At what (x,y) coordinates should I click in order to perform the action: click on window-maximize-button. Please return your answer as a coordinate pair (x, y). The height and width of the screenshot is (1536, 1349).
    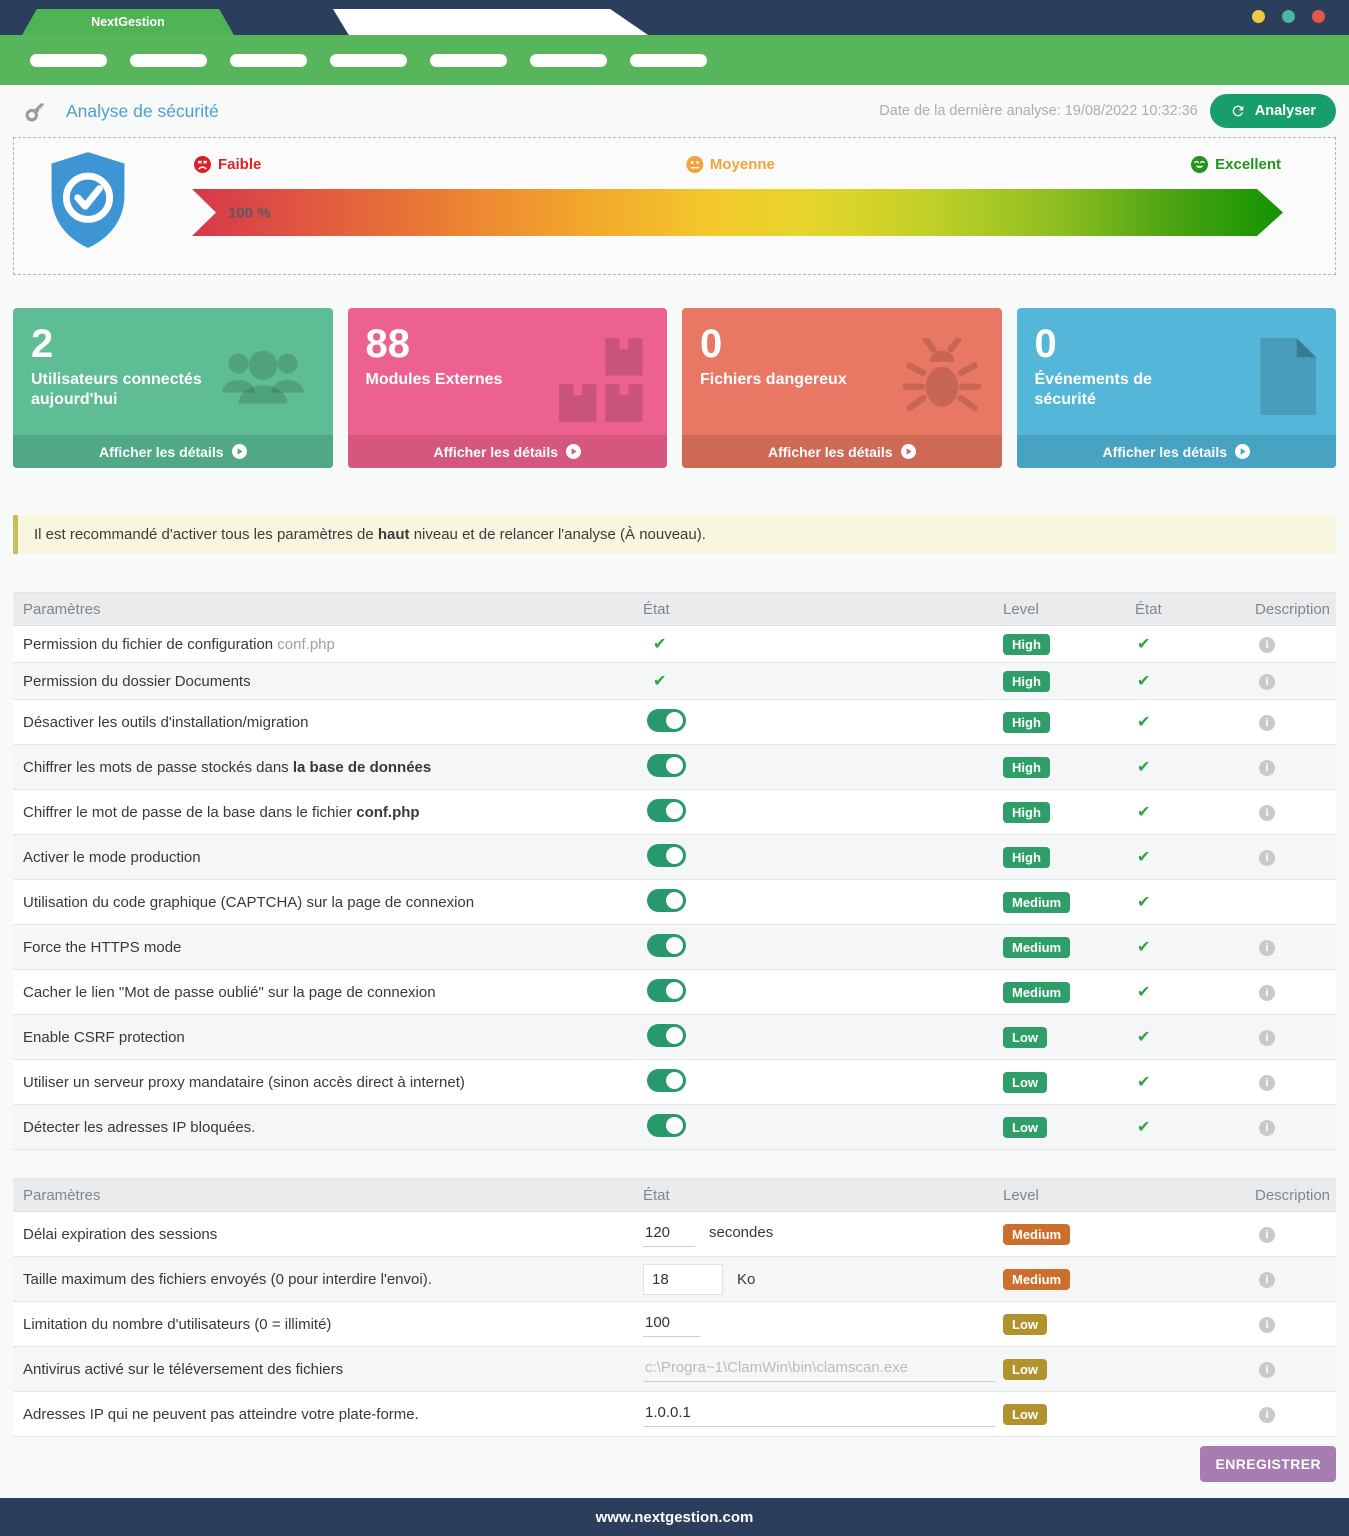
    Looking at the image, I should click on (1288, 16).